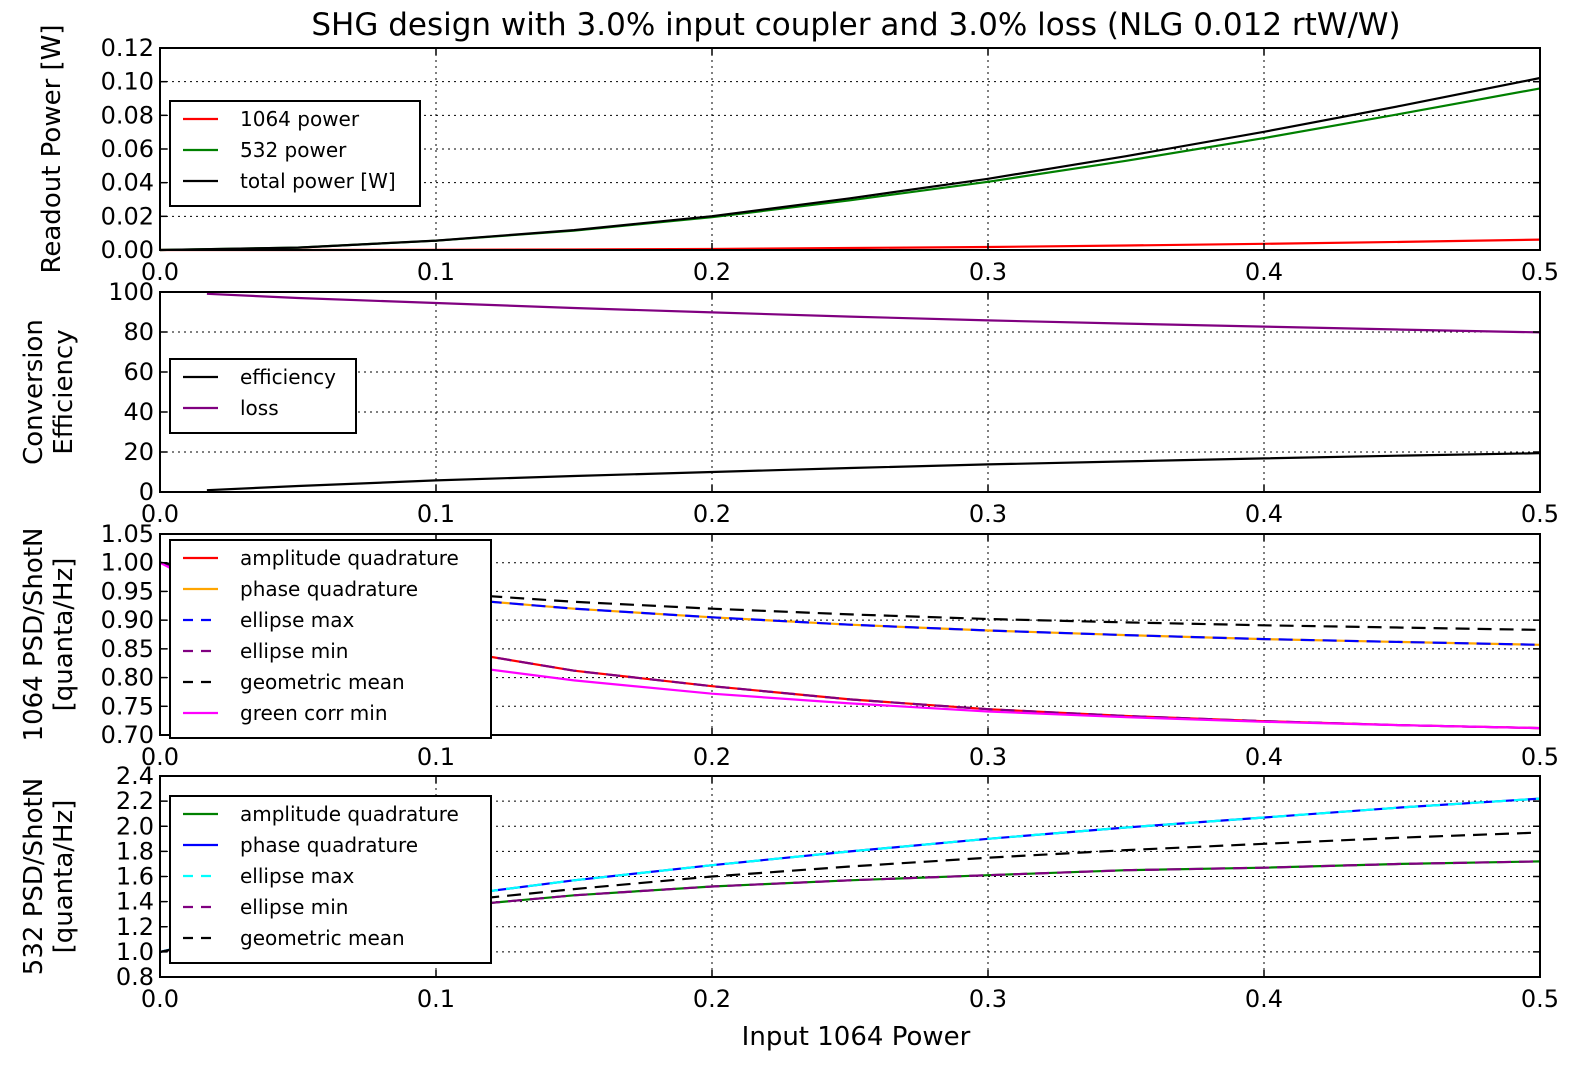 Image resolution: width=1584 pixels, height=1070 pixels. What do you see at coordinates (138, 412) in the screenshot?
I see `y-tick-label: 40` at bounding box center [138, 412].